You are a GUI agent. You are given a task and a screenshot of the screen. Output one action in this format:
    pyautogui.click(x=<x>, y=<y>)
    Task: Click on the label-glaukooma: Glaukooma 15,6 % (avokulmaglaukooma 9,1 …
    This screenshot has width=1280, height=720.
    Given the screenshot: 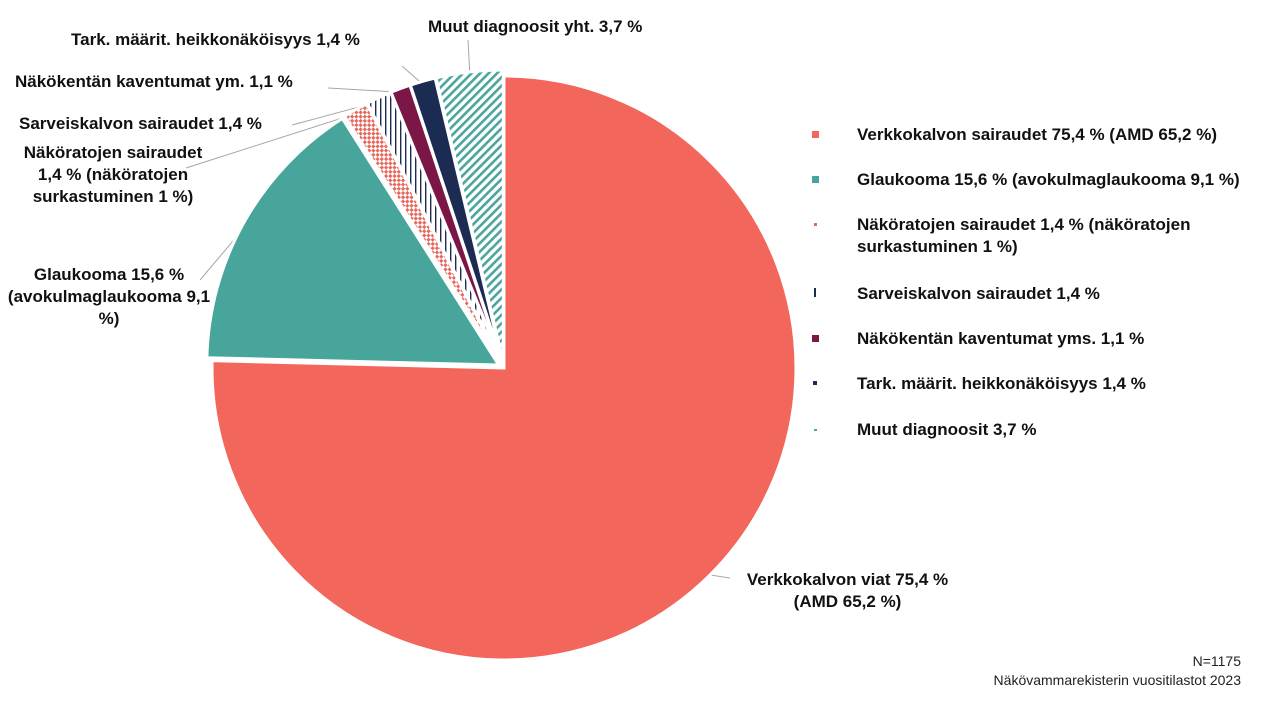 What is the action you would take?
    pyautogui.click(x=109, y=296)
    